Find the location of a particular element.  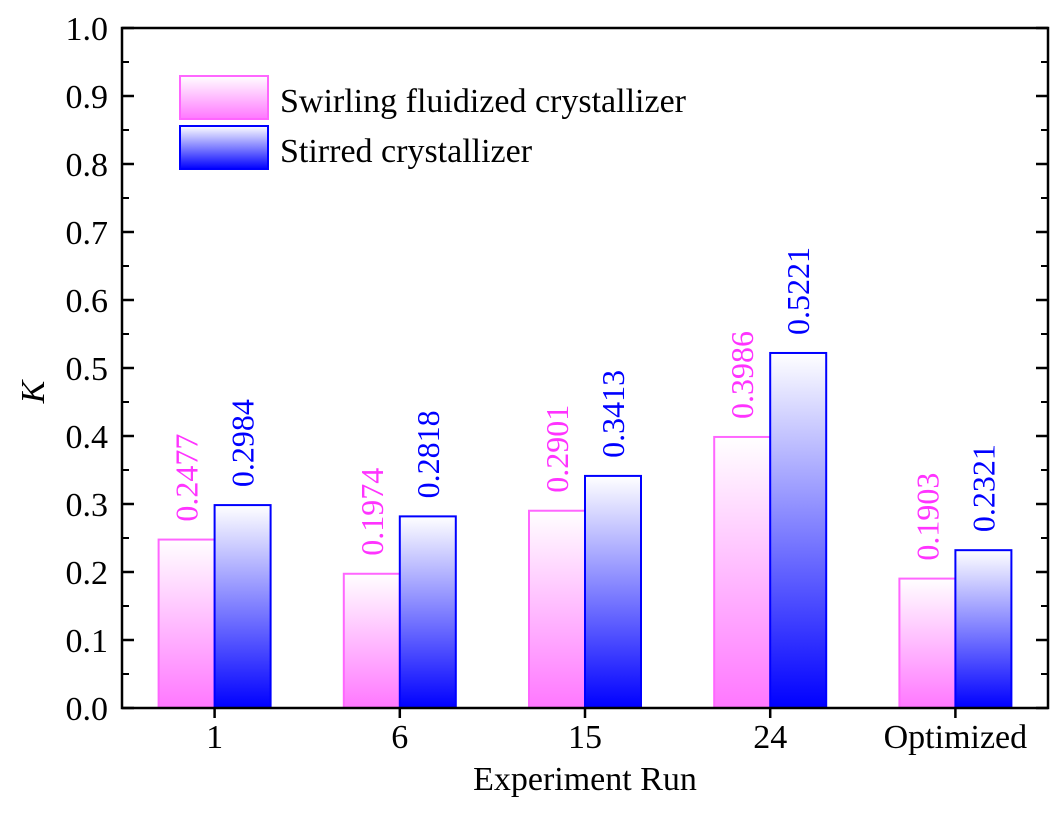

x-tick-label: 15 is located at coordinates (585, 737).